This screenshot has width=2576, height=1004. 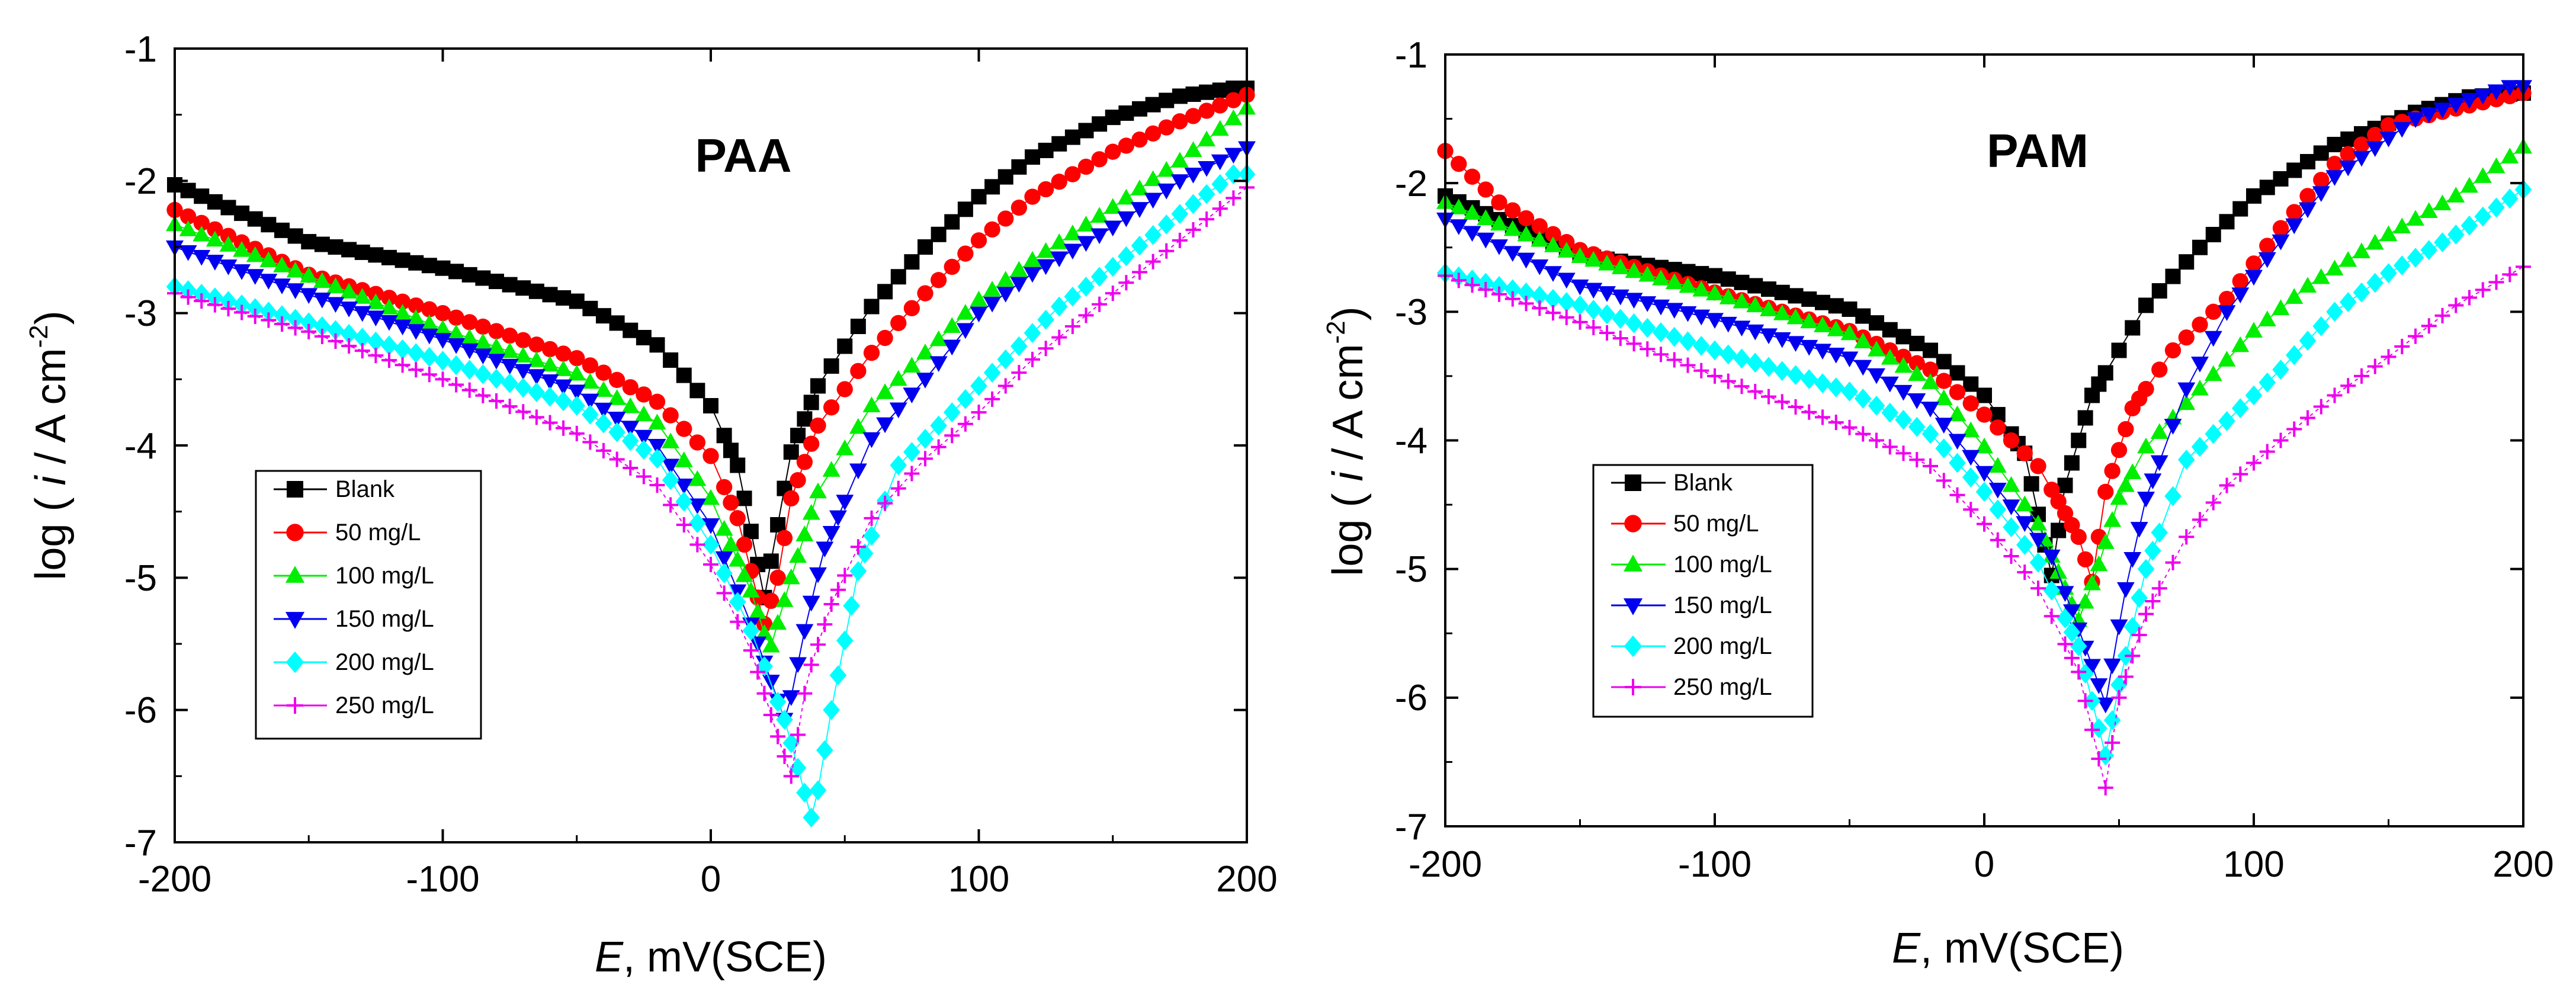 What do you see at coordinates (385, 705) in the screenshot?
I see `legend-label: 250 mg/L` at bounding box center [385, 705].